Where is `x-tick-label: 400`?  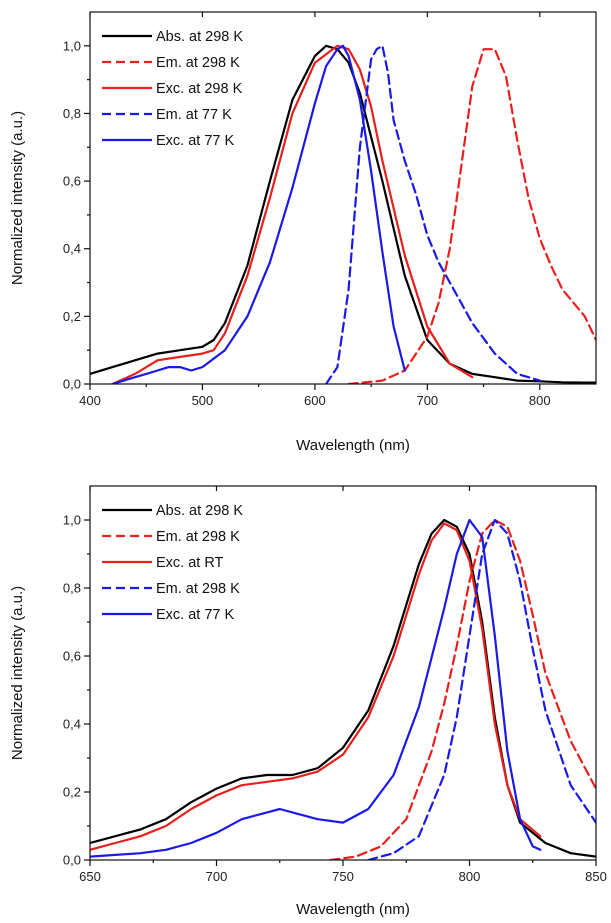
x-tick-label: 400 is located at coordinates (90, 400).